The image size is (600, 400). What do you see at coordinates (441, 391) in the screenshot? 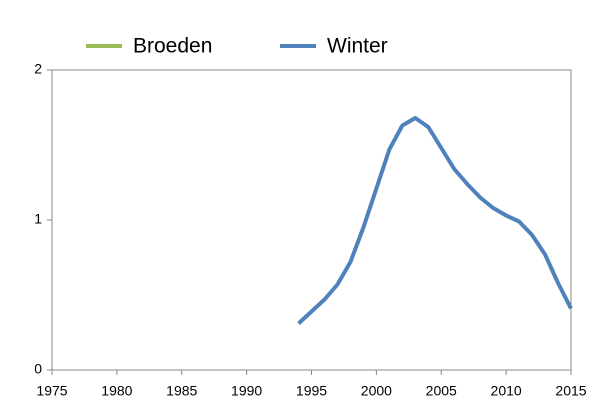
I see `x-tick-label: 2005` at bounding box center [441, 391].